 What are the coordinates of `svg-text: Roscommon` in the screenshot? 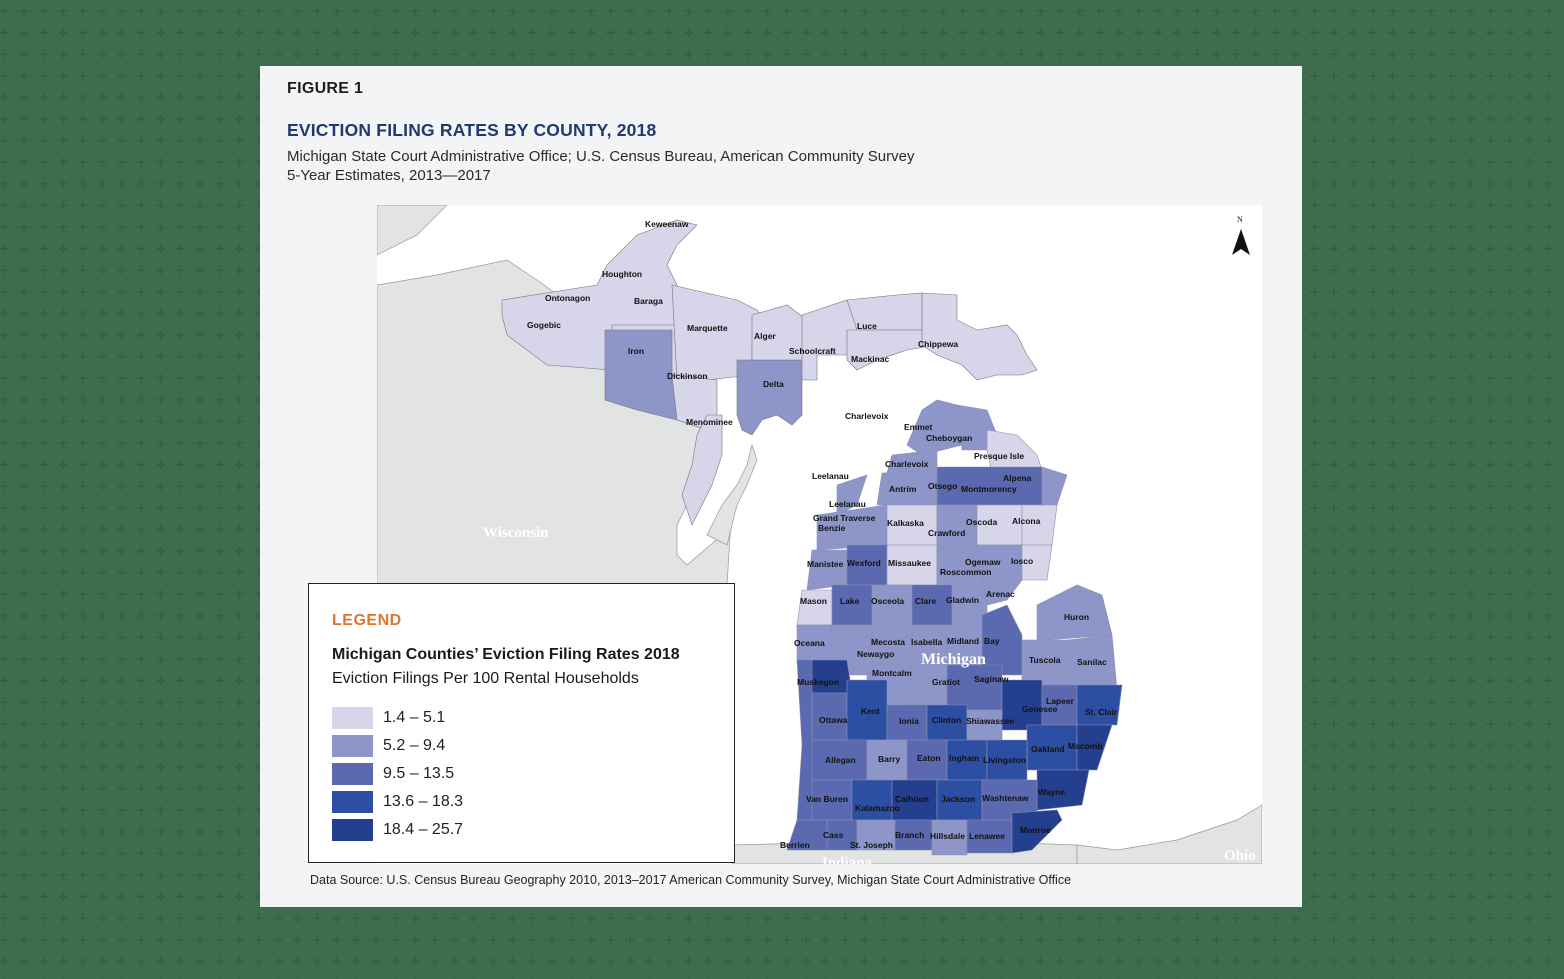 It's located at (965, 572).